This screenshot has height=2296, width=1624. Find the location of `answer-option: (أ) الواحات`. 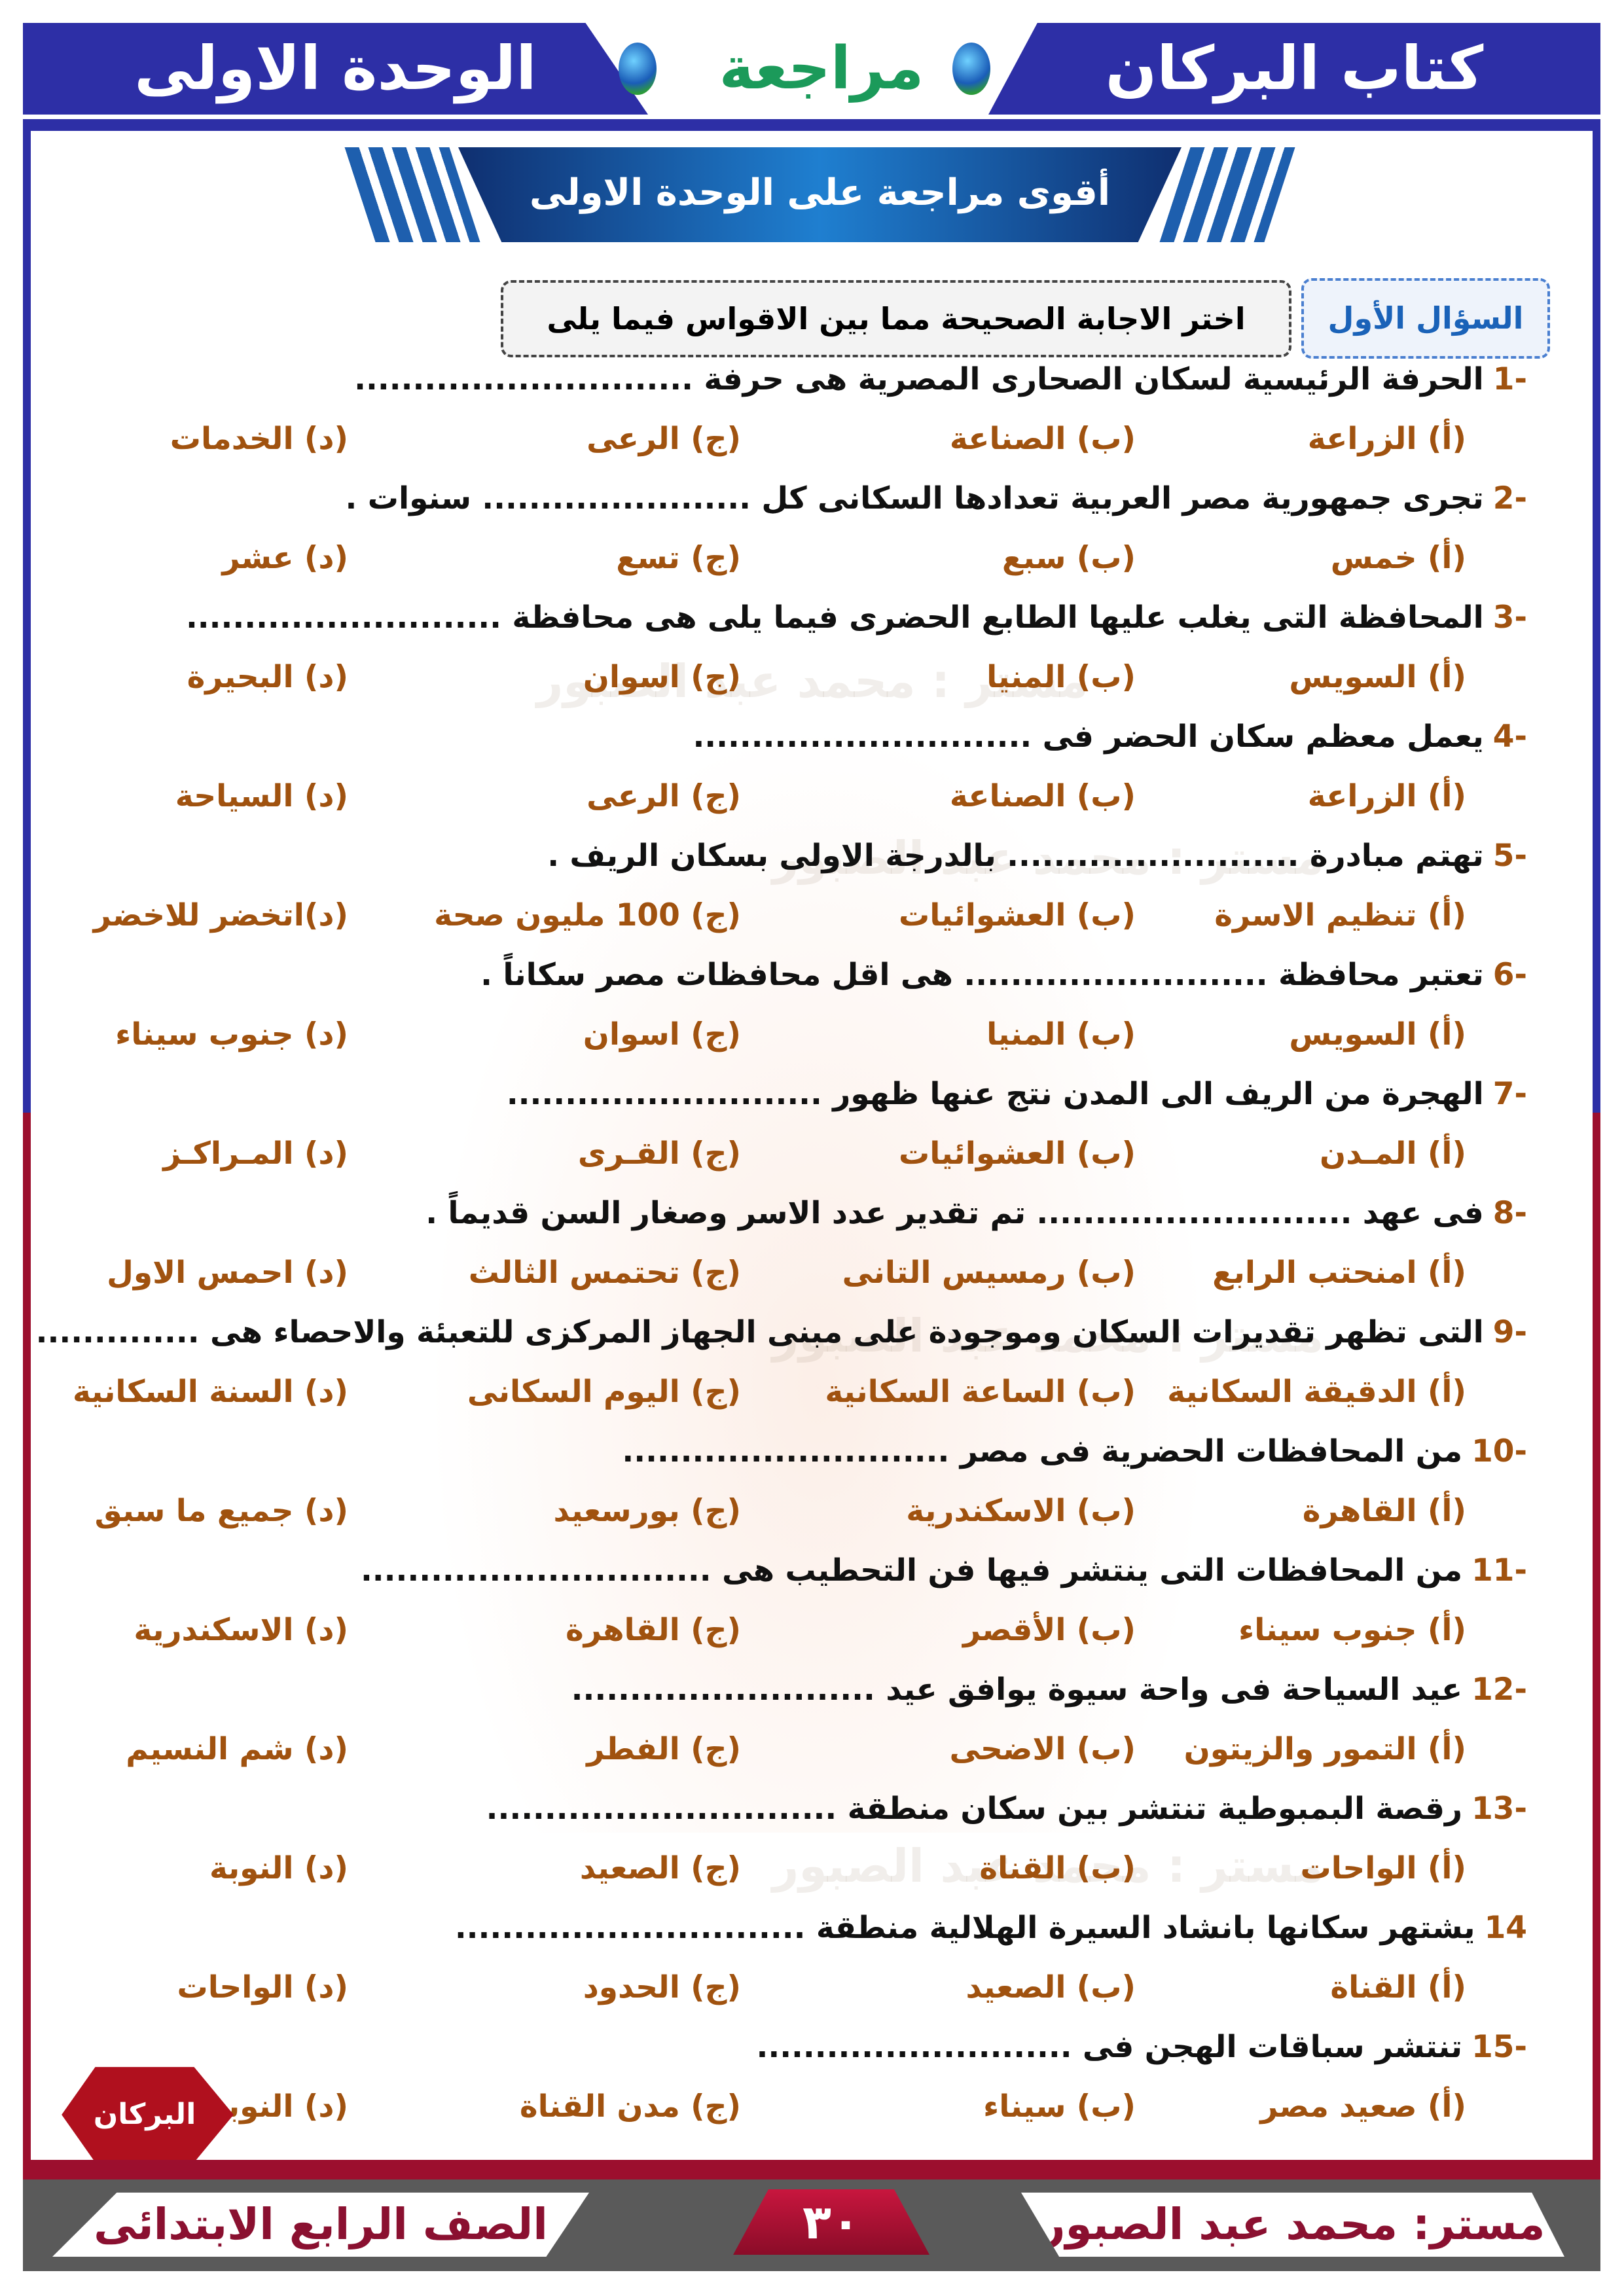

answer-option: (أ) الواحات is located at coordinates (1383, 1868).